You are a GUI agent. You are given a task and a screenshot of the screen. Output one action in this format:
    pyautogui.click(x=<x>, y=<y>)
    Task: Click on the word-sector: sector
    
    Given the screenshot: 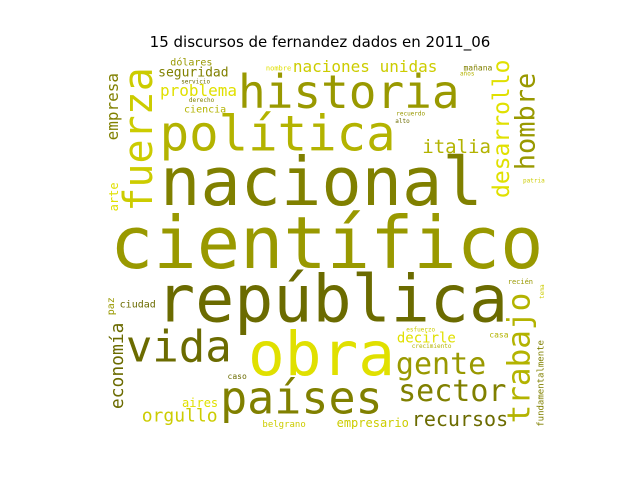 What is the action you would take?
    pyautogui.click(x=452, y=391)
    